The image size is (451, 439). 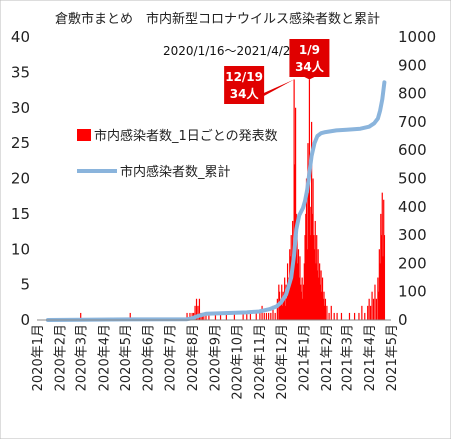 What do you see at coordinates (412, 150) in the screenshot?
I see `right-axis-tick: 600` at bounding box center [412, 150].